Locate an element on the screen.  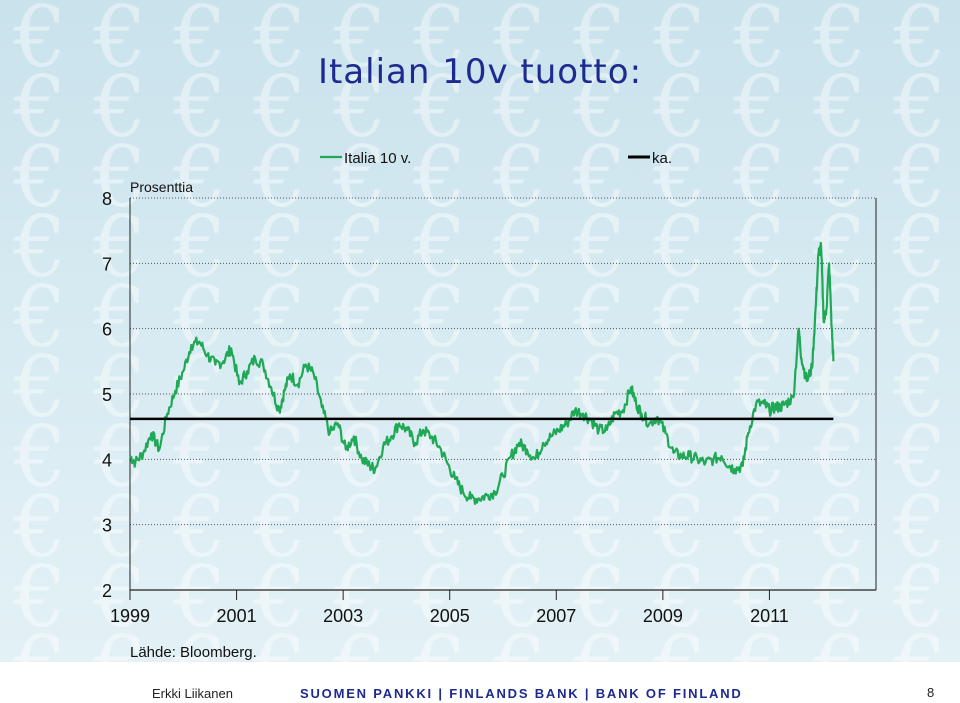
x-tick-label: 2007 is located at coordinates (556, 616).